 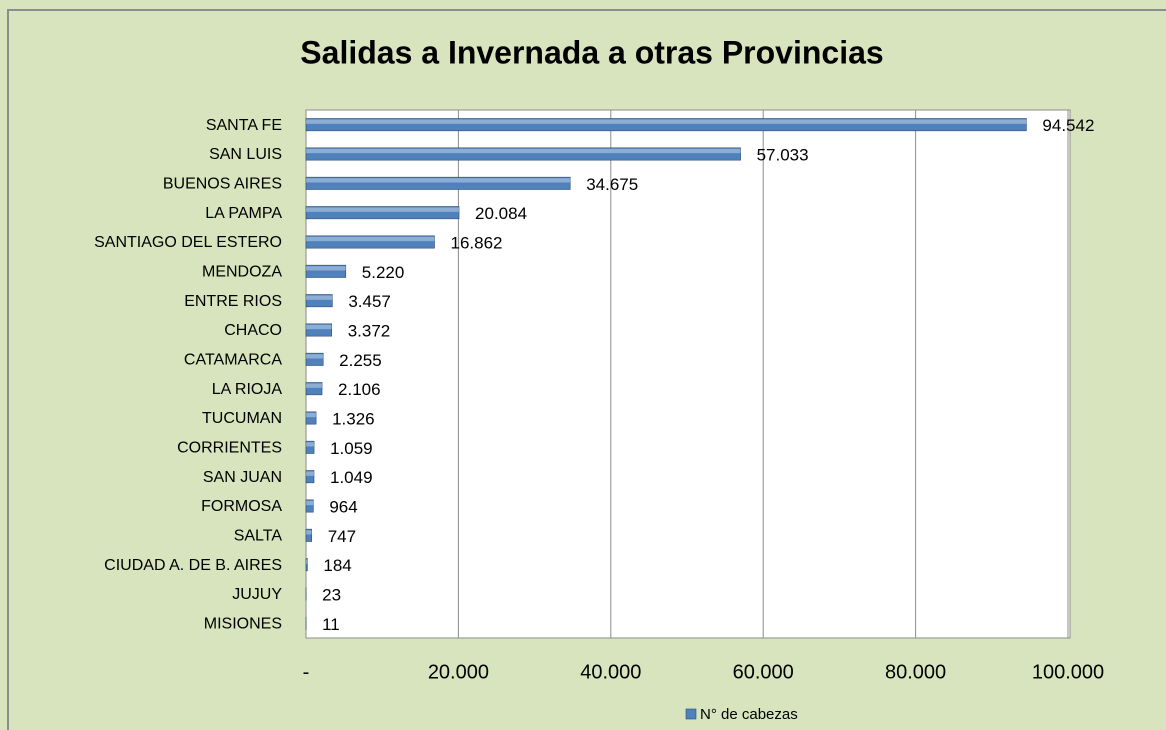 What do you see at coordinates (342, 536) in the screenshot?
I see `data-label: 747` at bounding box center [342, 536].